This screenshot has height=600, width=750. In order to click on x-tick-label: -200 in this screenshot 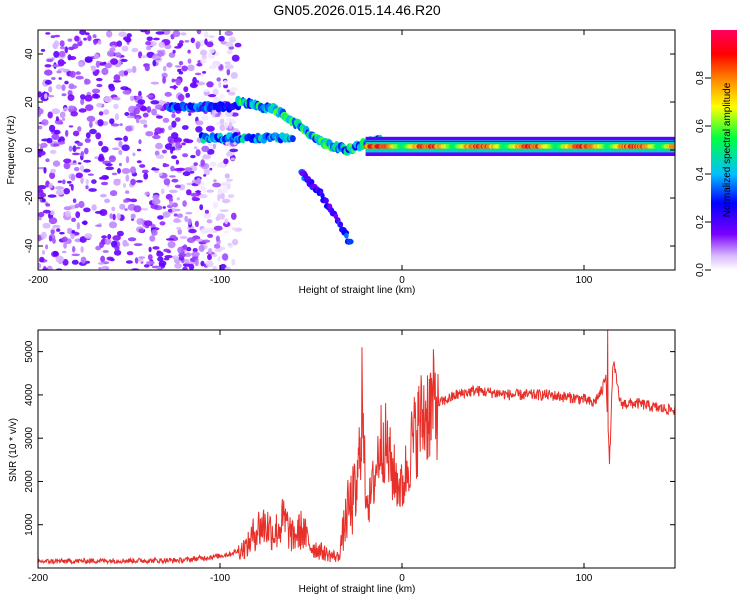, I will do `click(38, 280)`.